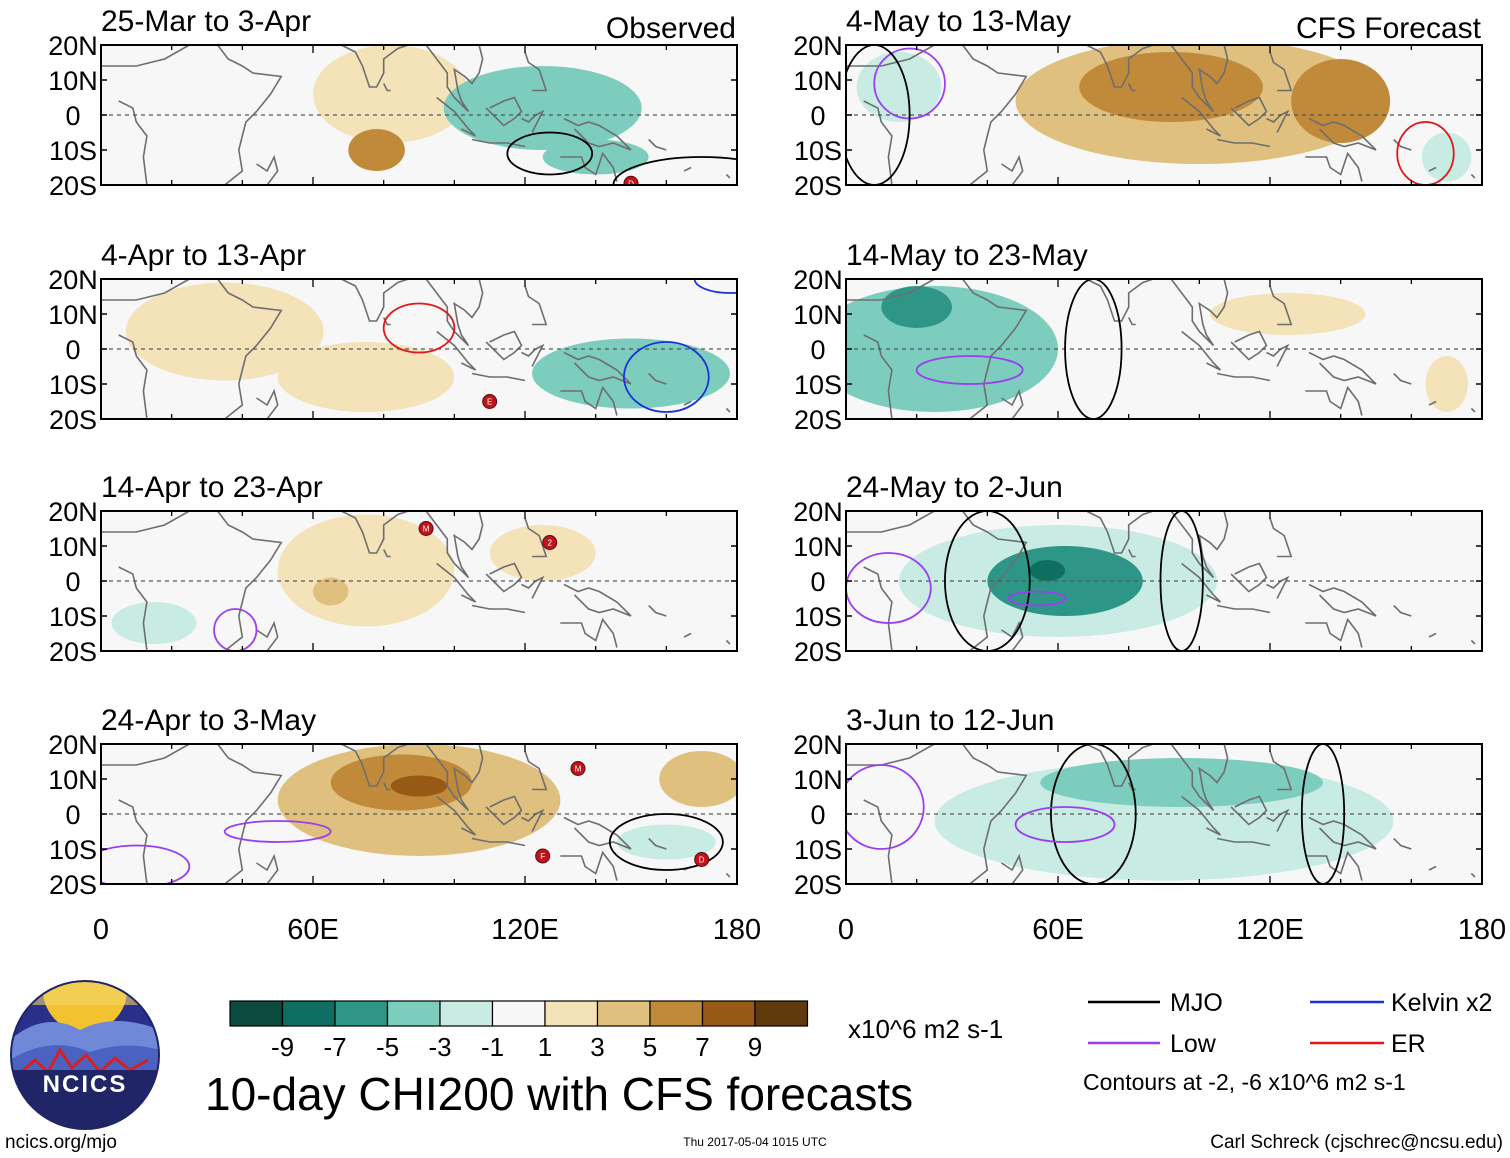 This screenshot has height=1158, width=1510. I want to click on legend-label-low: Low, so click(1193, 1044).